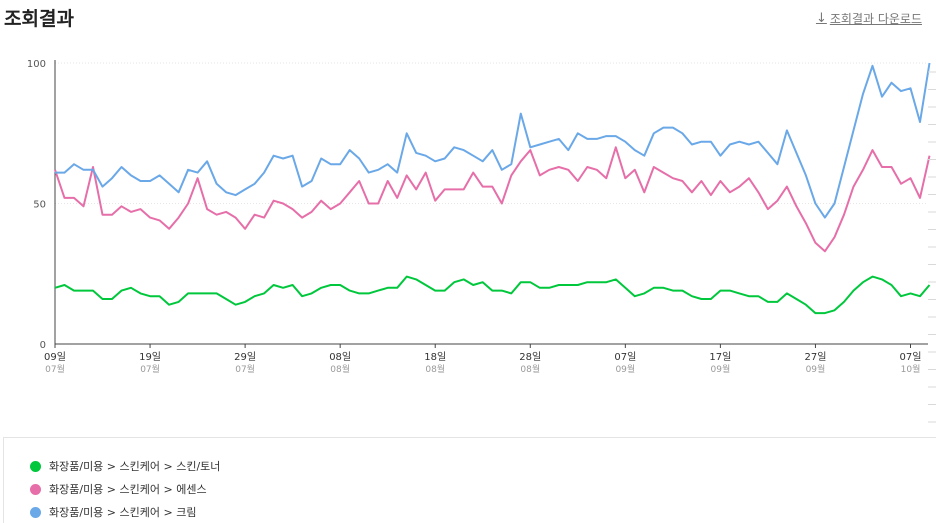 The height and width of the screenshot is (523, 936). Describe the element at coordinates (245, 357) in the screenshot. I see `x-tick-label-day: 29일` at that location.